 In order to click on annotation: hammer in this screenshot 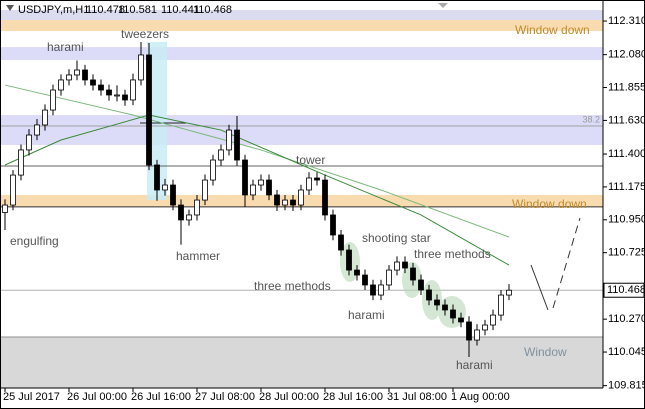, I will do `click(198, 256)`.